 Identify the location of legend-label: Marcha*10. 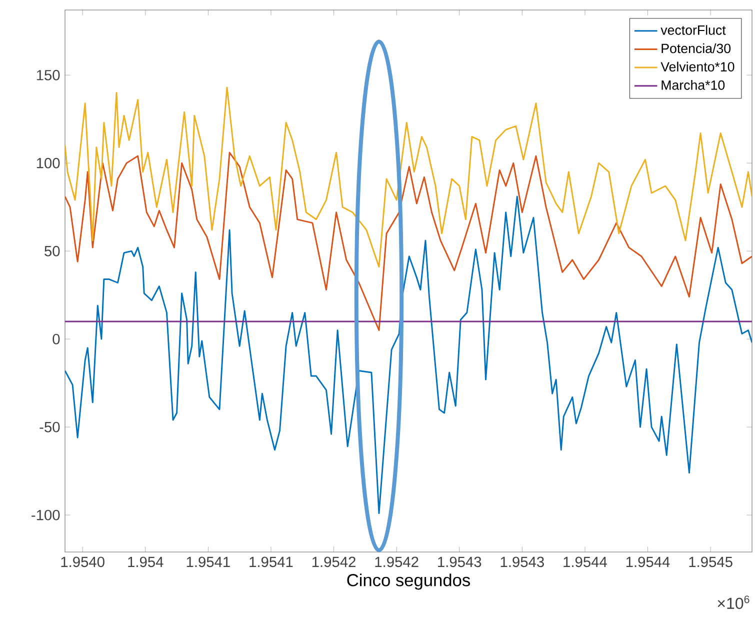
(693, 85).